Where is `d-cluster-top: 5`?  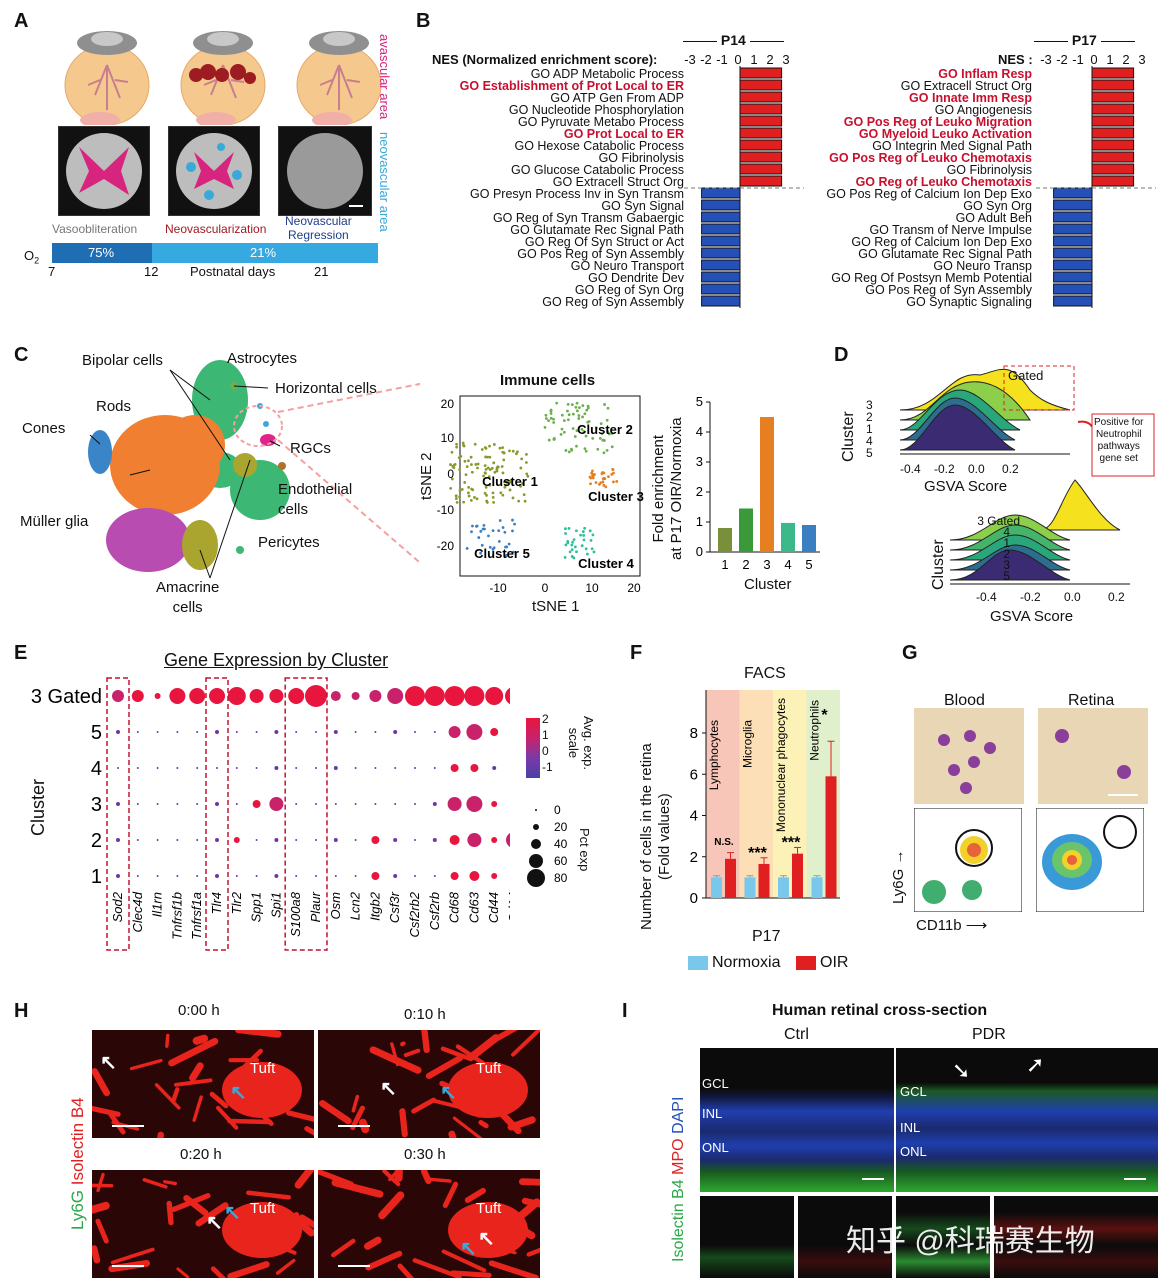
d-cluster-top: 5 is located at coordinates (869, 453).